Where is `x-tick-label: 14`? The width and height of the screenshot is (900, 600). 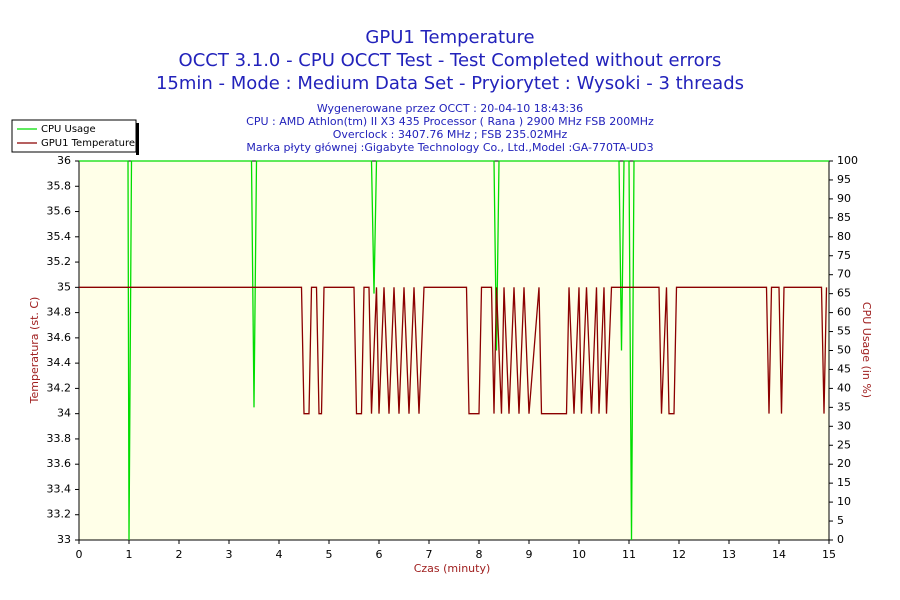 x-tick-label: 14 is located at coordinates (779, 554).